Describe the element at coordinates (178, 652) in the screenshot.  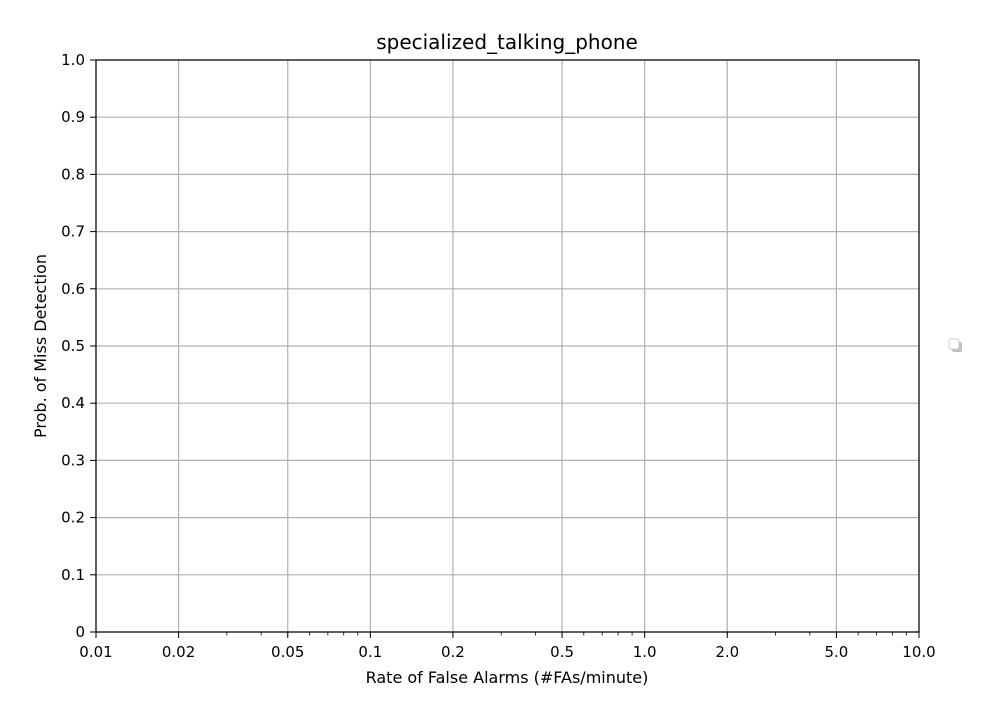
I see `x-tick-label: 0.02` at that location.